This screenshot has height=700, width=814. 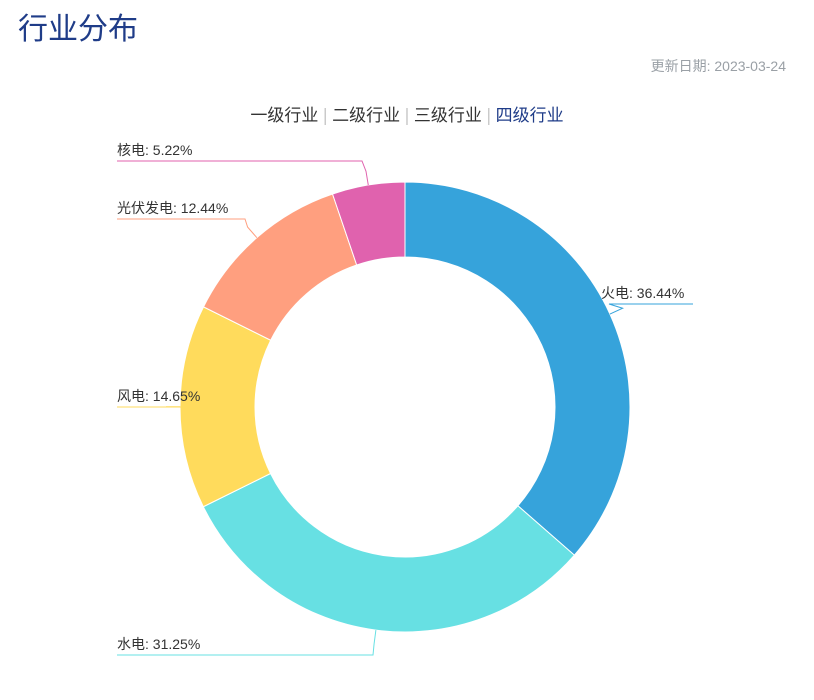 I want to click on slice-label-4: 核电: 5.22%, so click(x=154, y=150).